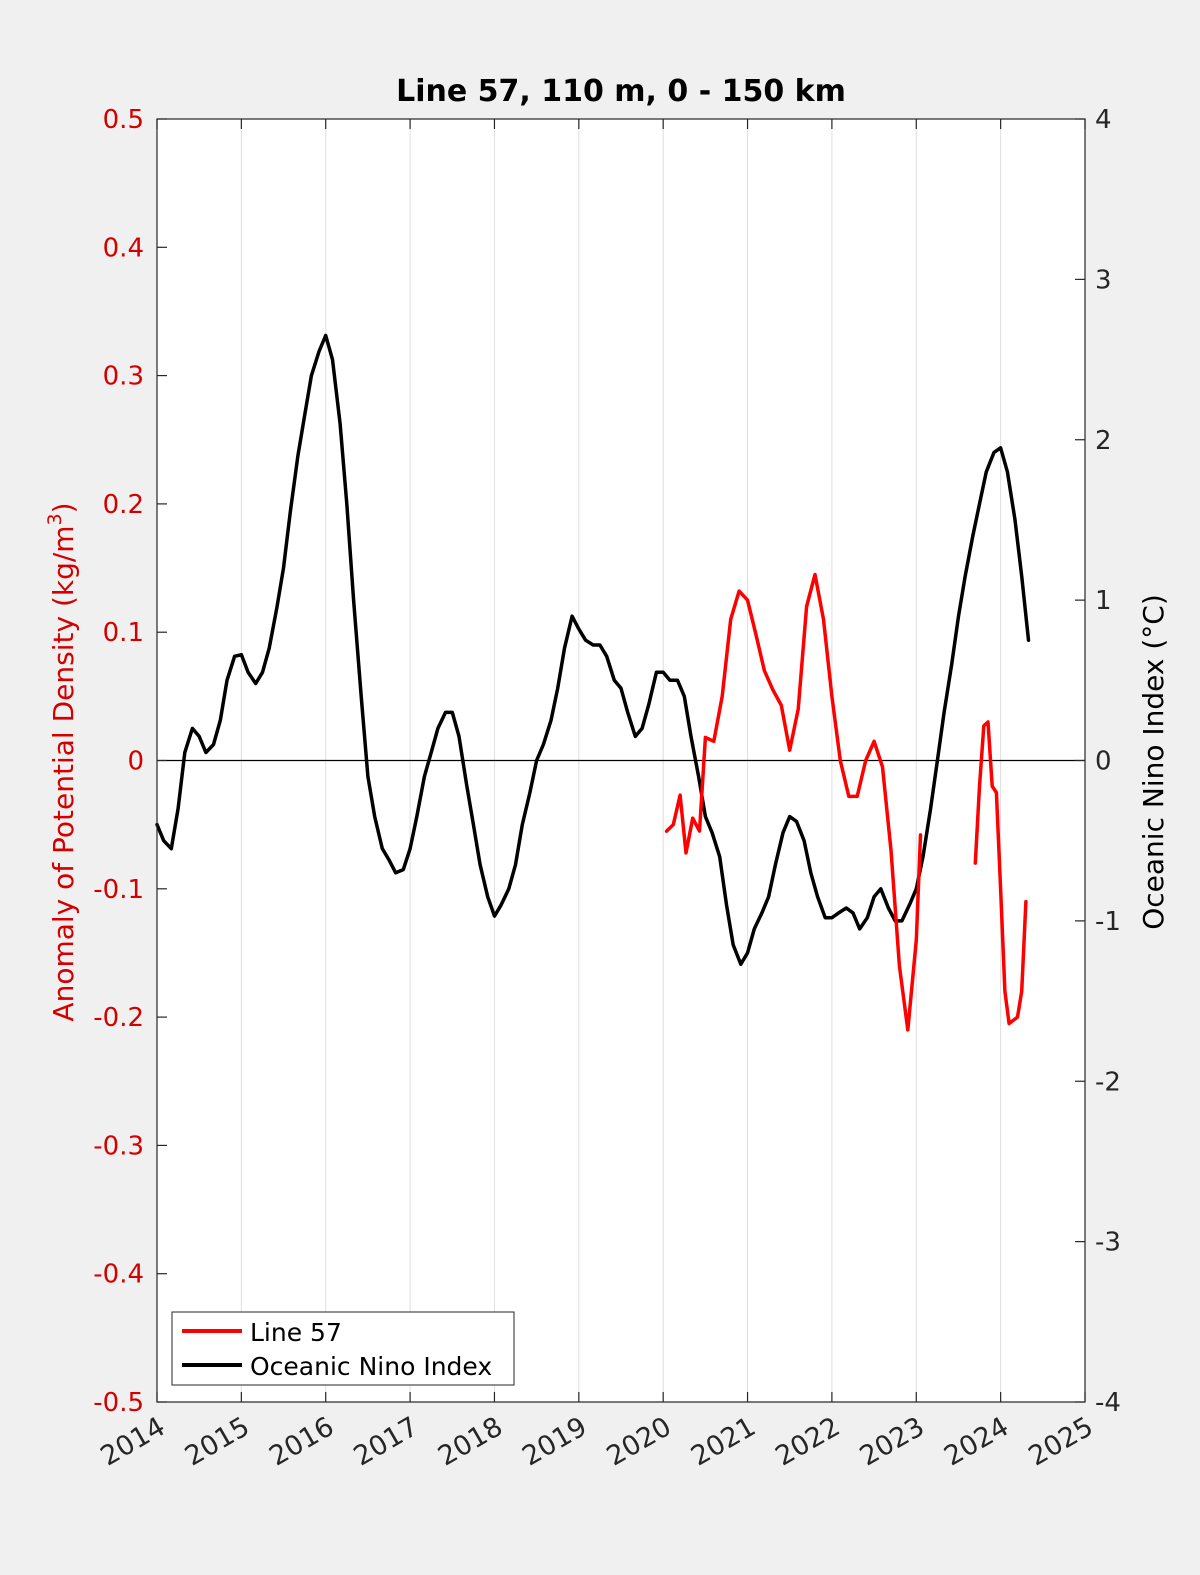  What do you see at coordinates (1103, 601) in the screenshot?
I see `y-tick-label-right: 1` at bounding box center [1103, 601].